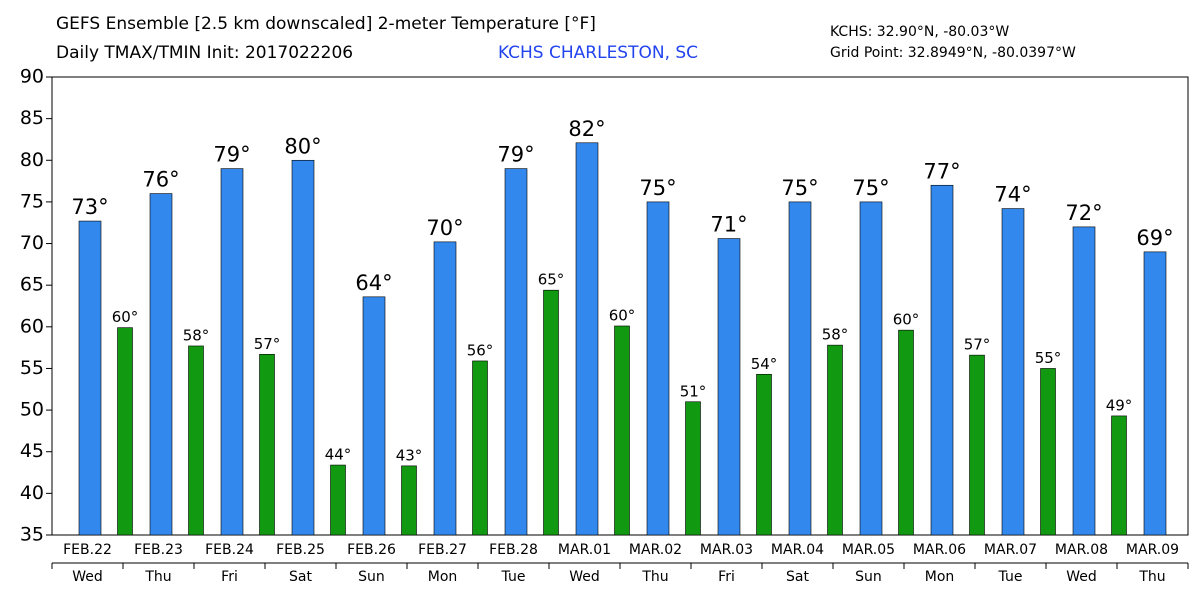 The height and width of the screenshot is (600, 1200). What do you see at coordinates (868, 550) in the screenshot?
I see `x-tick-label: MAR.05` at bounding box center [868, 550].